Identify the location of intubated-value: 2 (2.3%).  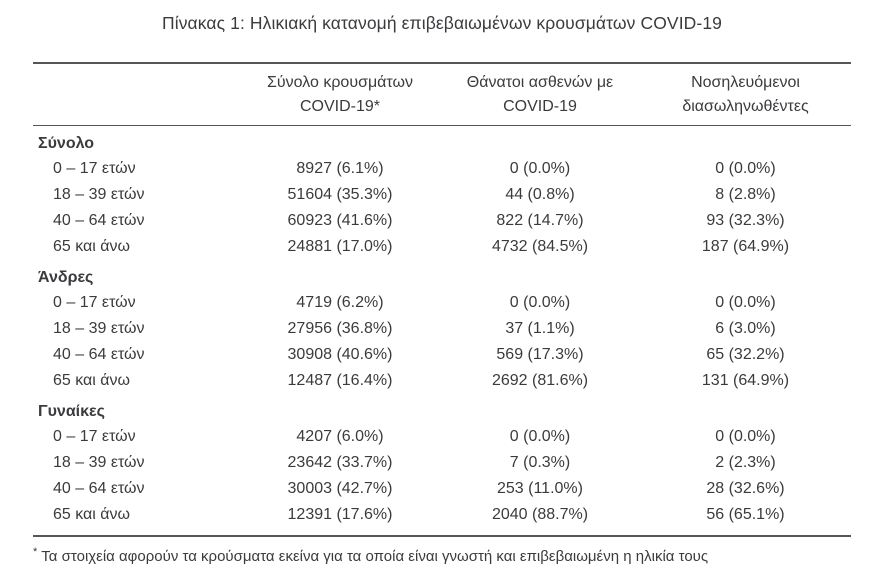
(745, 462).